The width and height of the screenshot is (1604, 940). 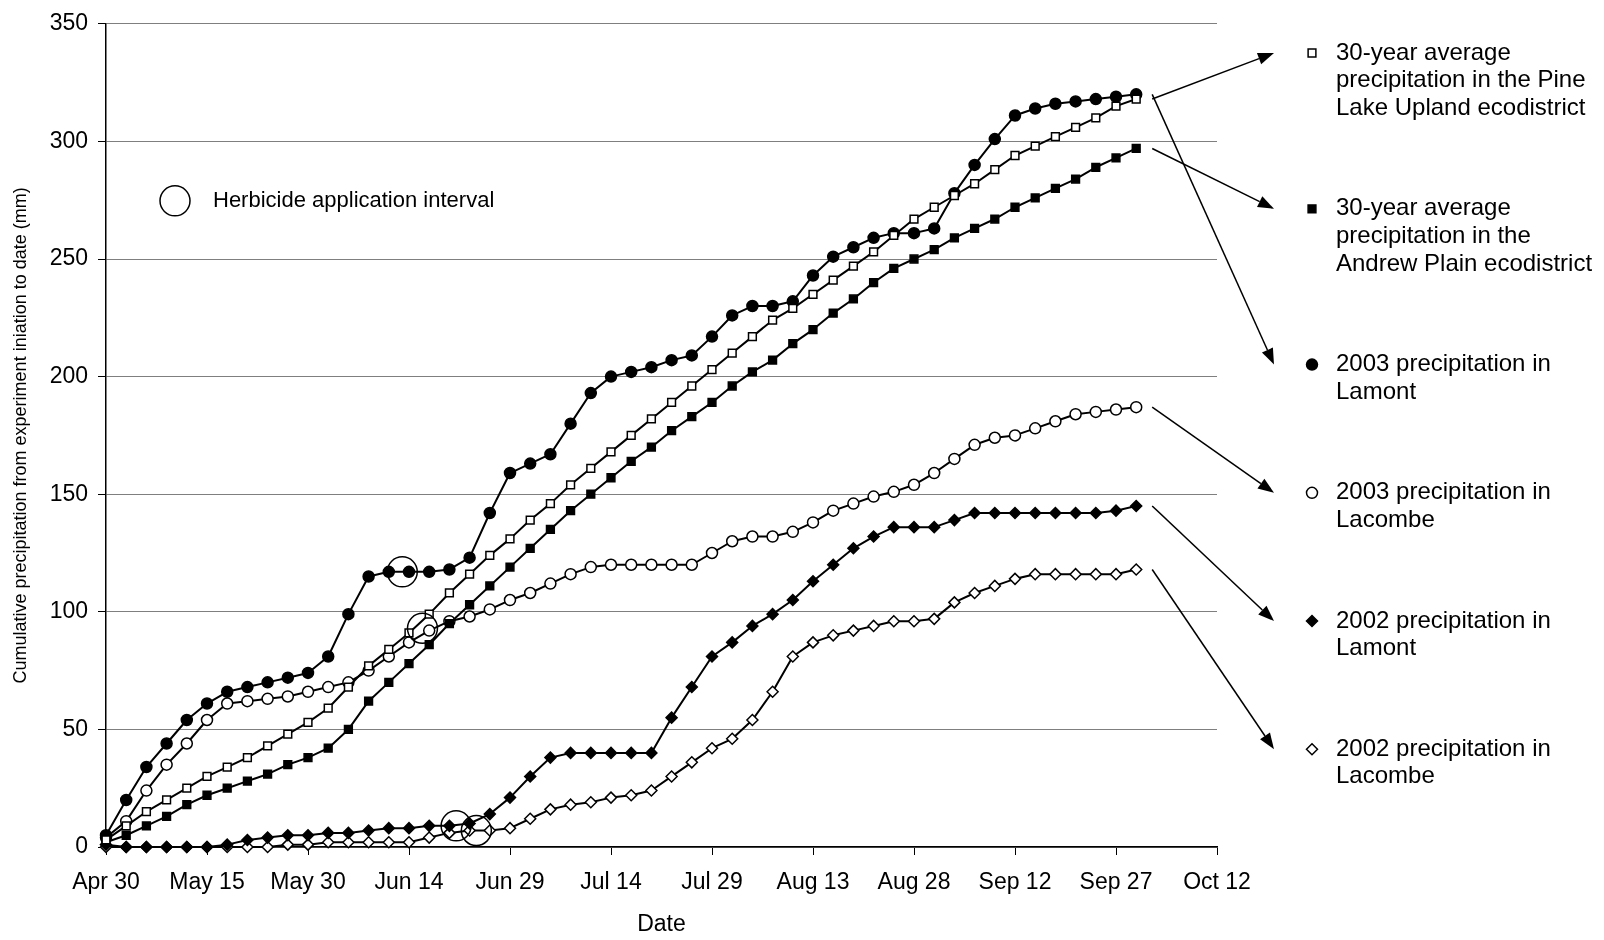 What do you see at coordinates (1464, 234) in the screenshot?
I see `legend-label: 30-year average precipitation in the Andrew Plain ecodistrict` at bounding box center [1464, 234].